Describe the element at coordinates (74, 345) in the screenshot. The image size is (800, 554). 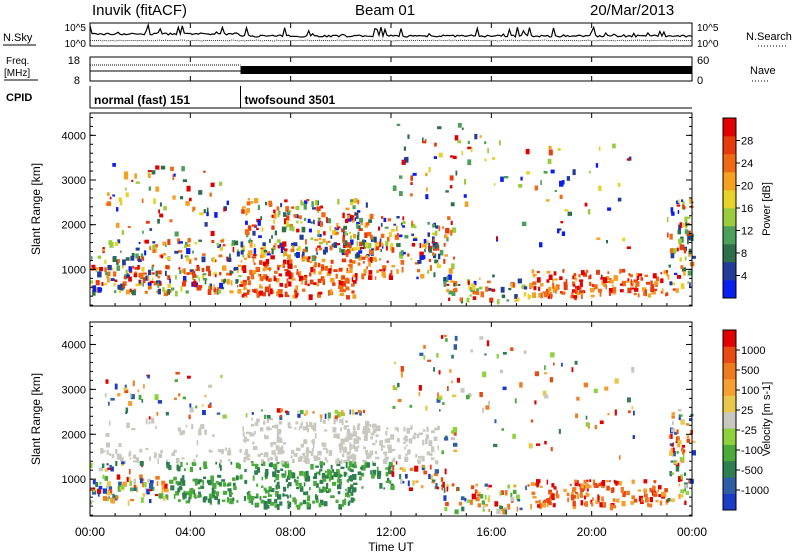
I see `velocity-ytick-label-0: 4000` at that location.